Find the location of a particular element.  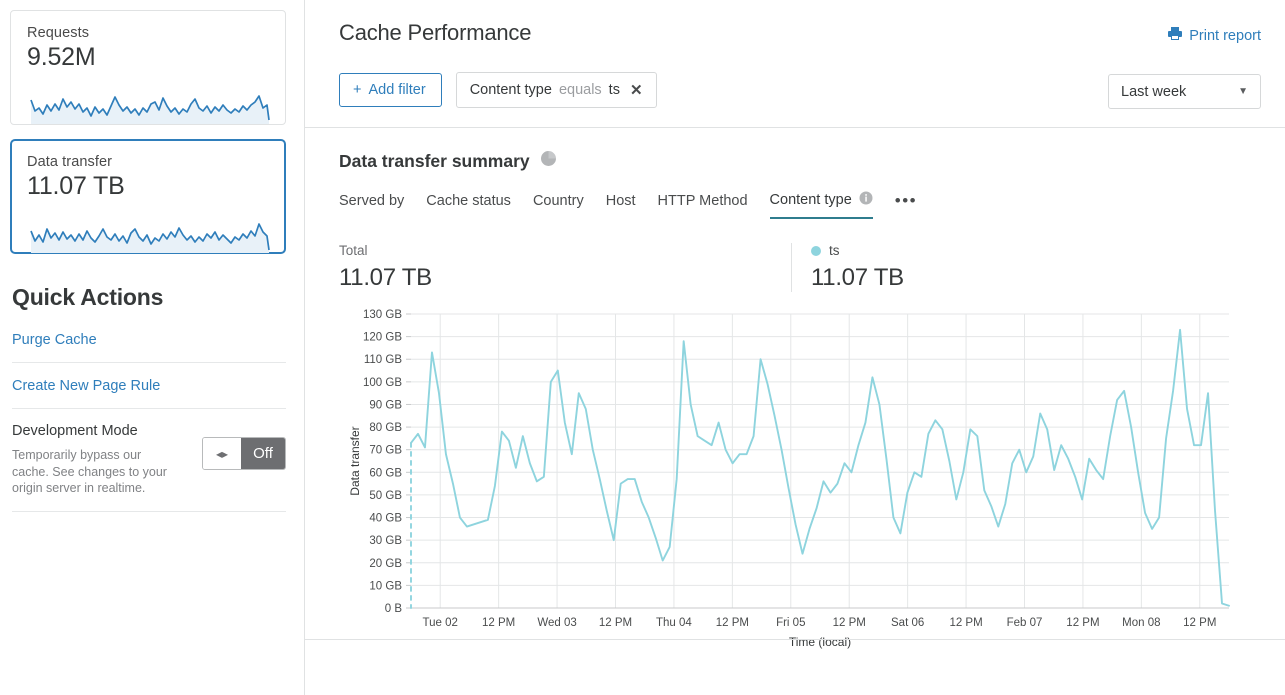

quick-action-create-page-rule: Create New Page Rule is located at coordinates (149, 386).